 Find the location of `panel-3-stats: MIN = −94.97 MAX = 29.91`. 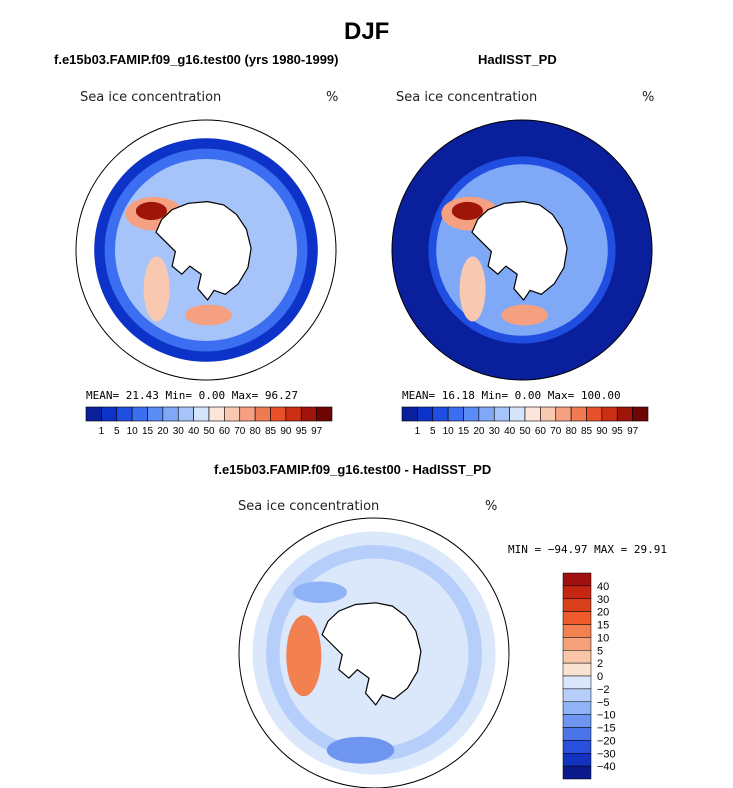

panel-3-stats: MIN = −94.97 MAX = 29.91 is located at coordinates (587, 549).